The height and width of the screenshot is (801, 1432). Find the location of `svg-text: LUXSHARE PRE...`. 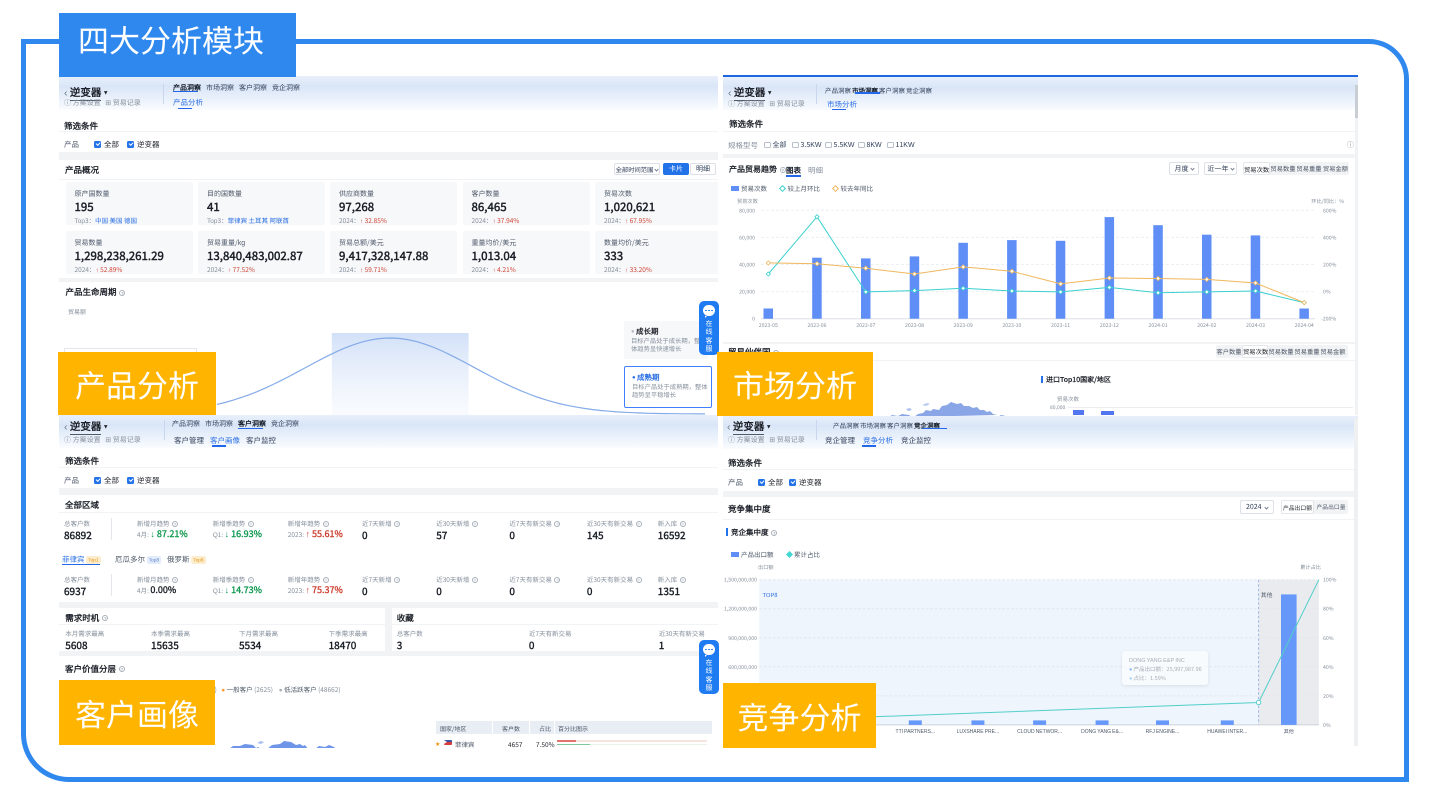

svg-text: LUXSHARE PRE... is located at coordinates (978, 731).